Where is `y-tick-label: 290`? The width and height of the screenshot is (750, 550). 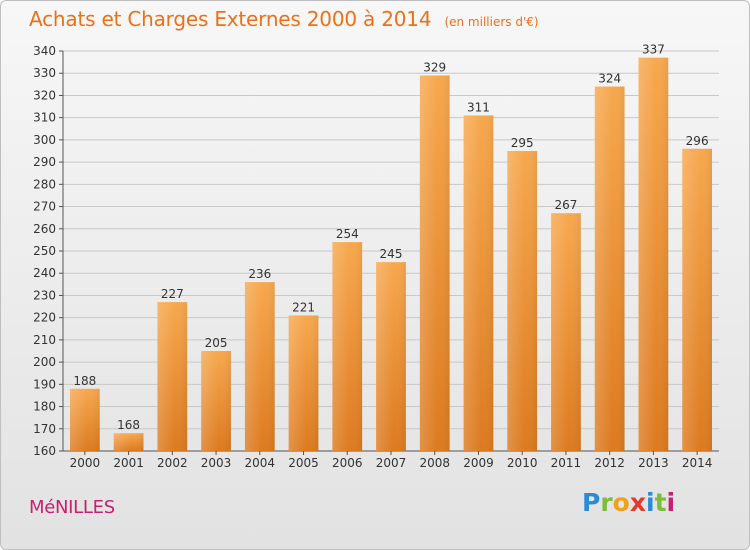 y-tick-label: 290 is located at coordinates (44, 162).